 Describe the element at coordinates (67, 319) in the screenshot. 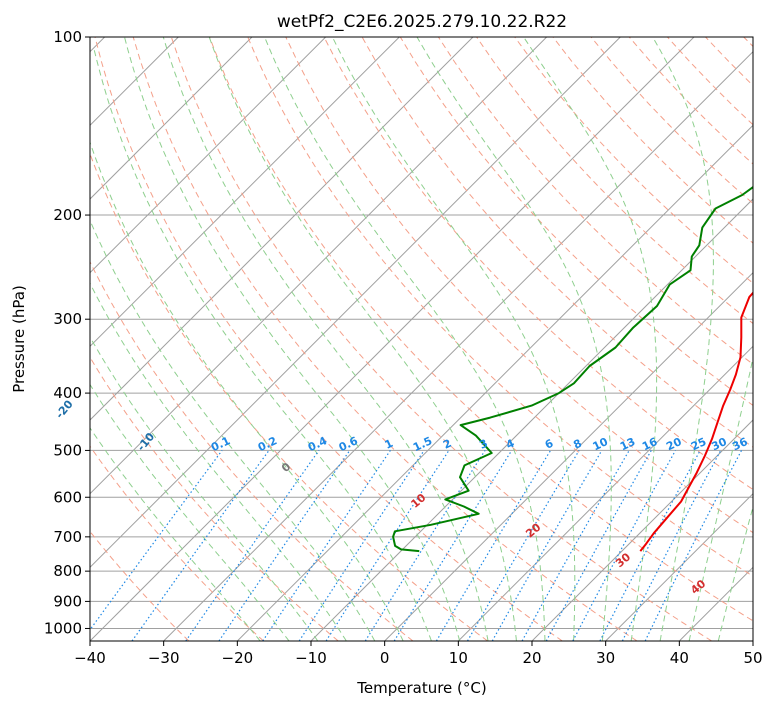

I see `y-tick-label: 300` at that location.